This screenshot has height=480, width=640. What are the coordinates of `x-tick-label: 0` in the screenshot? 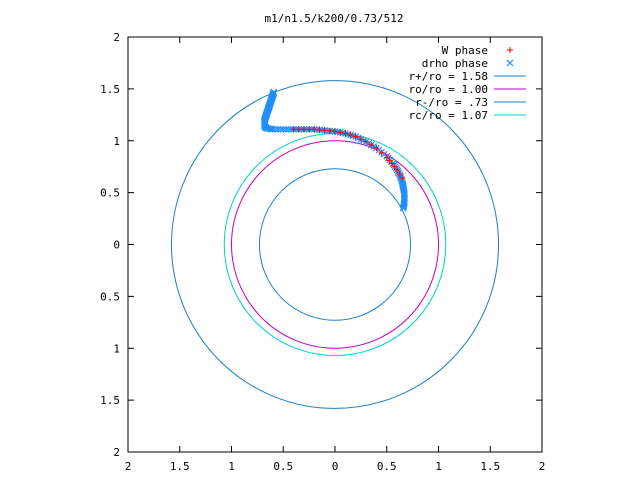 It's located at (335, 466).